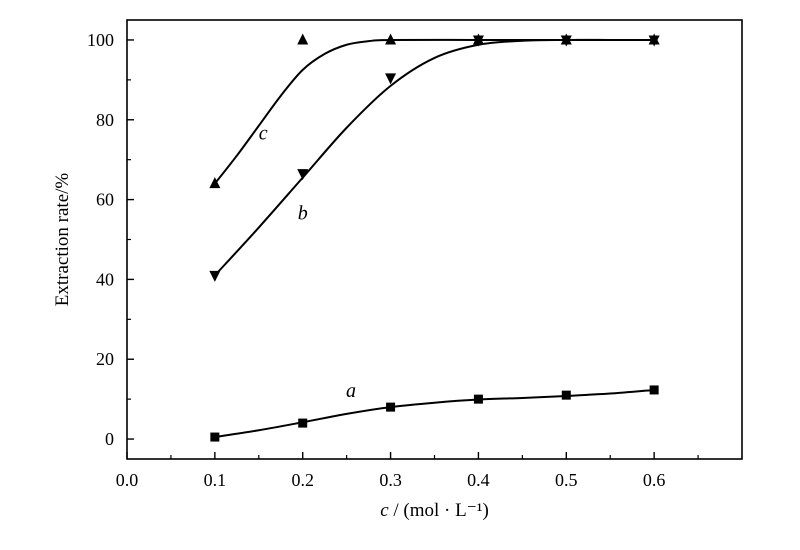  I want to click on x-tick-label: 0.0, so click(127, 480).